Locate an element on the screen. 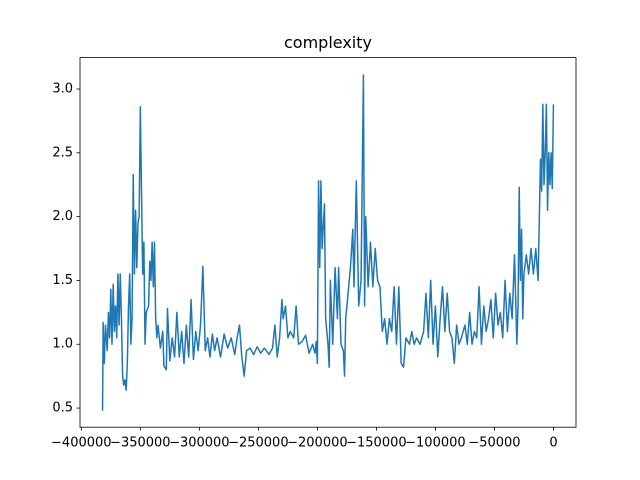  y-tick-label: 2.0 is located at coordinates (62, 216).